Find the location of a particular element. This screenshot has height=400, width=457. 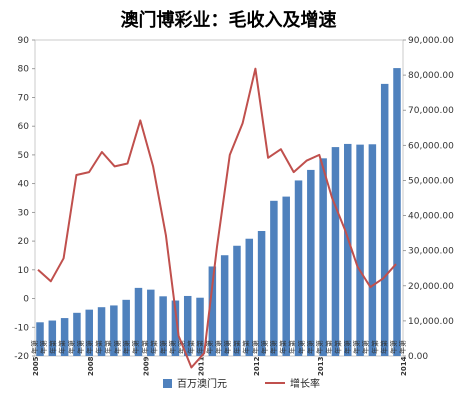

right-tick-label: 70,000.00 is located at coordinates (431, 111).